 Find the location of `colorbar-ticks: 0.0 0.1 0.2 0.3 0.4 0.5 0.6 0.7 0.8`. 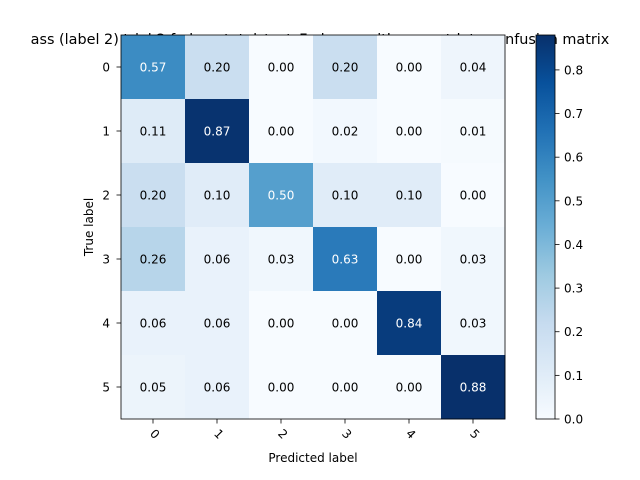

colorbar-ticks: 0.0 0.1 0.2 0.3 0.4 0.5 0.6 0.7 0.8 is located at coordinates (569, 245).